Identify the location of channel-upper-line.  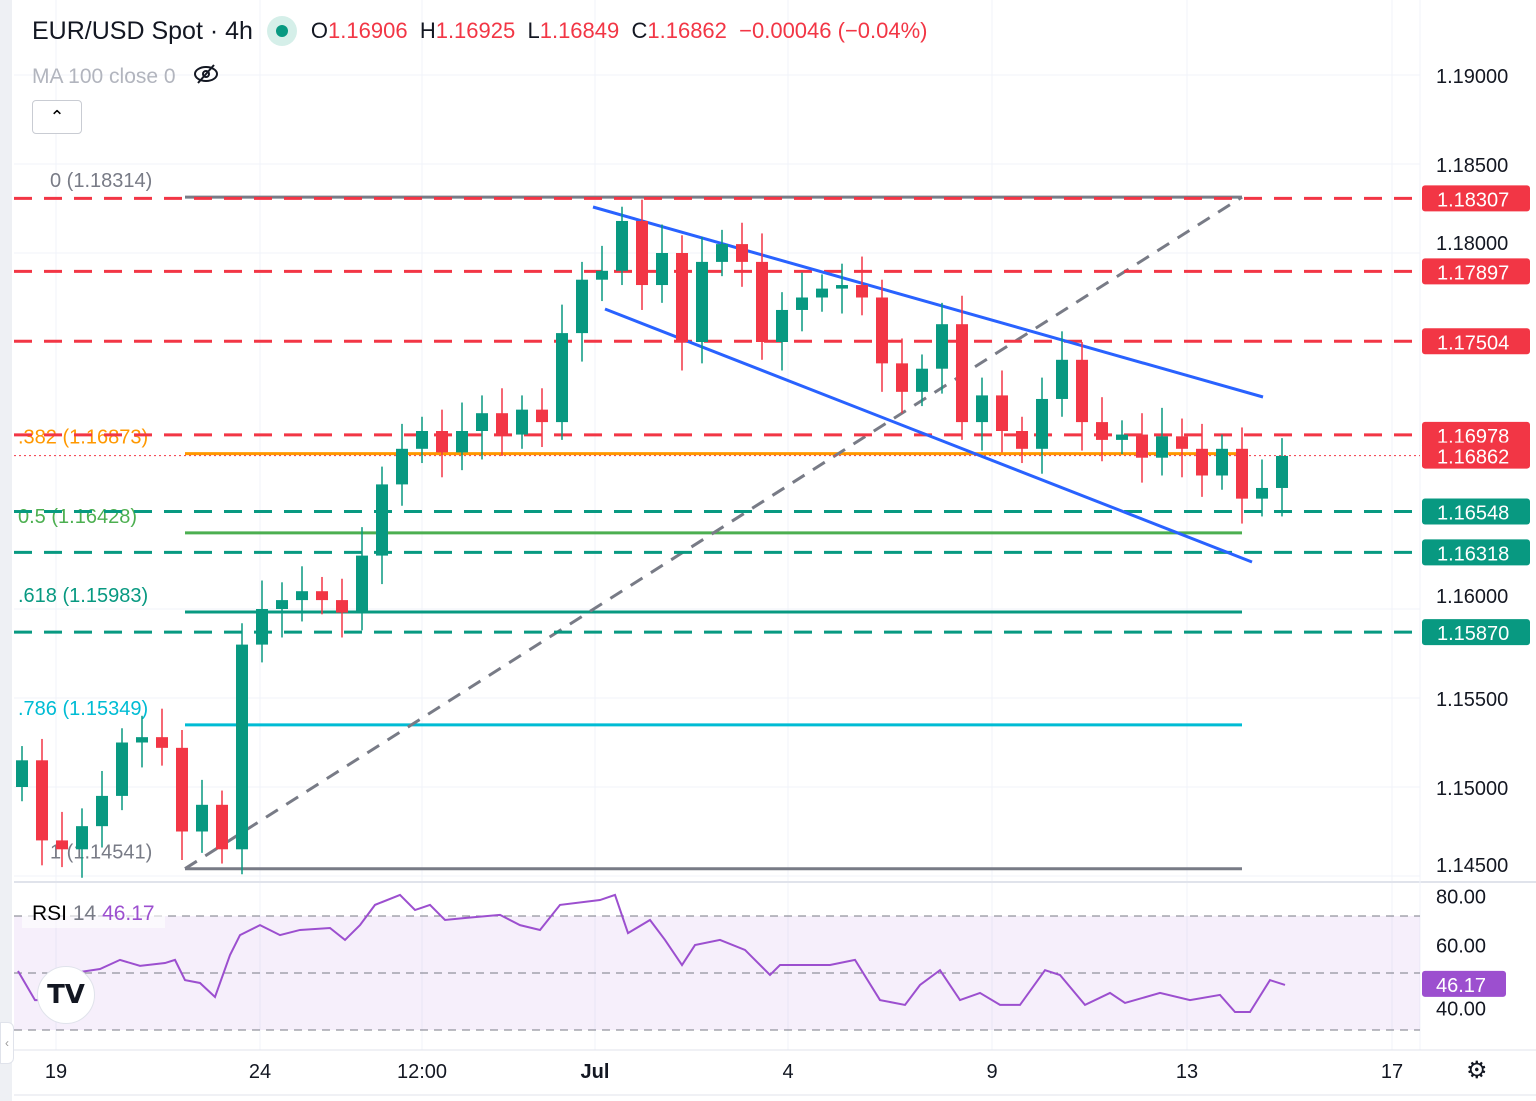
(928, 302).